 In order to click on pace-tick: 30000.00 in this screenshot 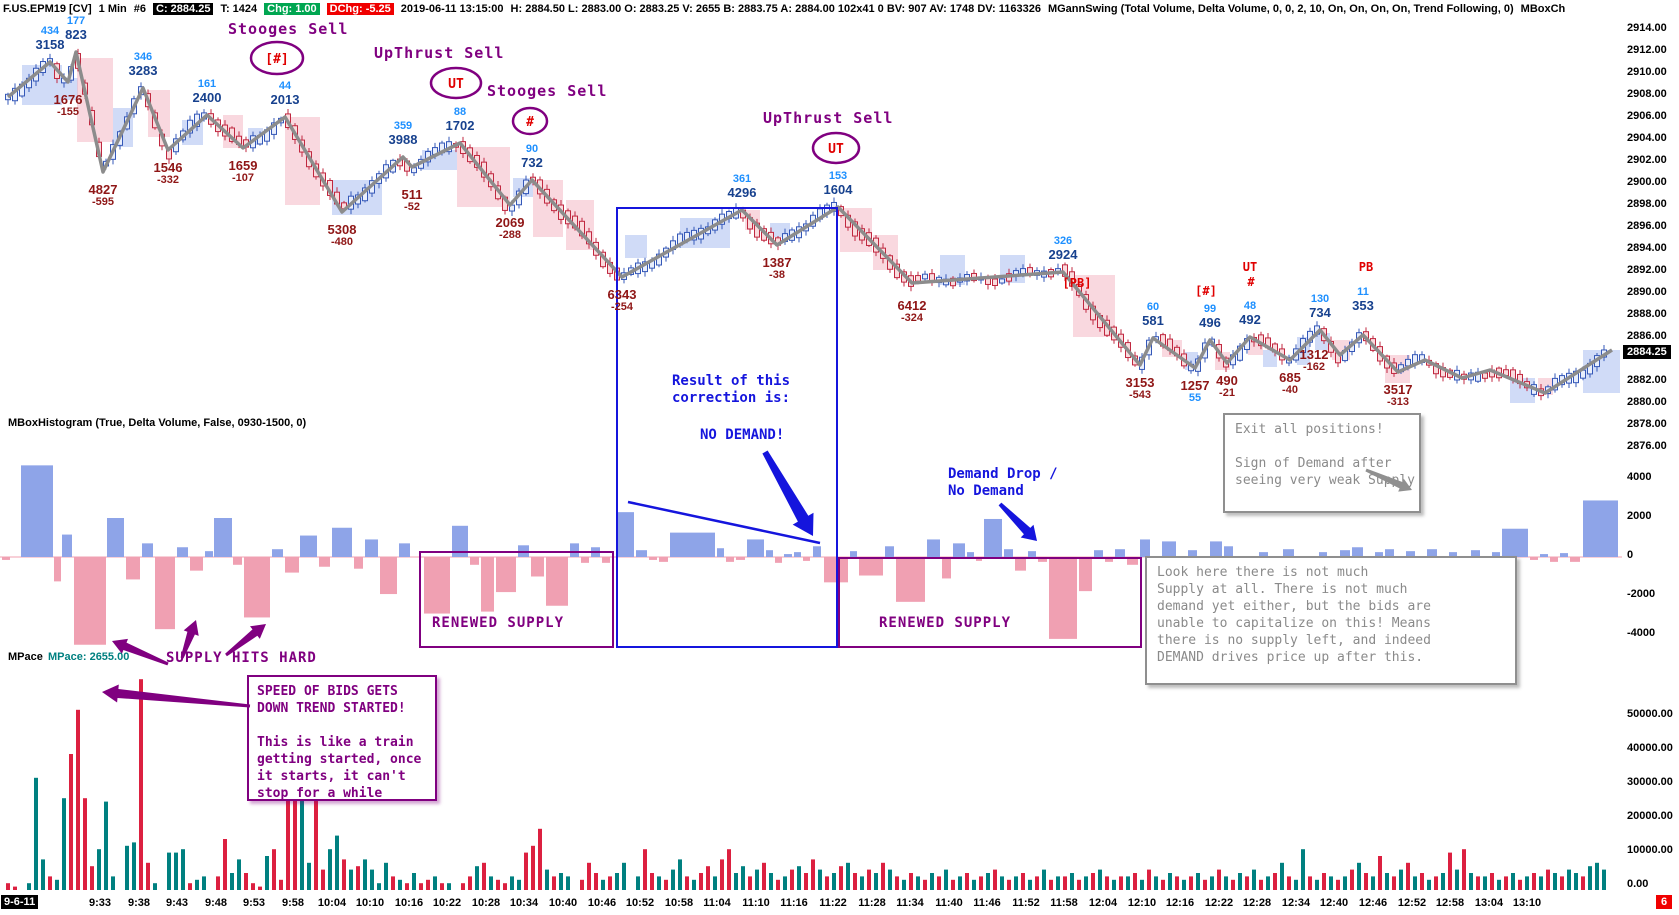, I will do `click(1650, 782)`.